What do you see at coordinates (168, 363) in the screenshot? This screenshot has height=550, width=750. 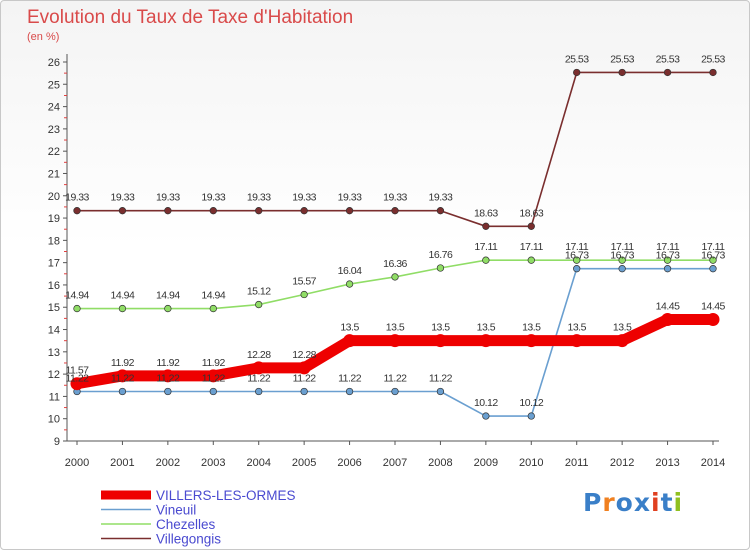 I see `data-label: 11.92` at bounding box center [168, 363].